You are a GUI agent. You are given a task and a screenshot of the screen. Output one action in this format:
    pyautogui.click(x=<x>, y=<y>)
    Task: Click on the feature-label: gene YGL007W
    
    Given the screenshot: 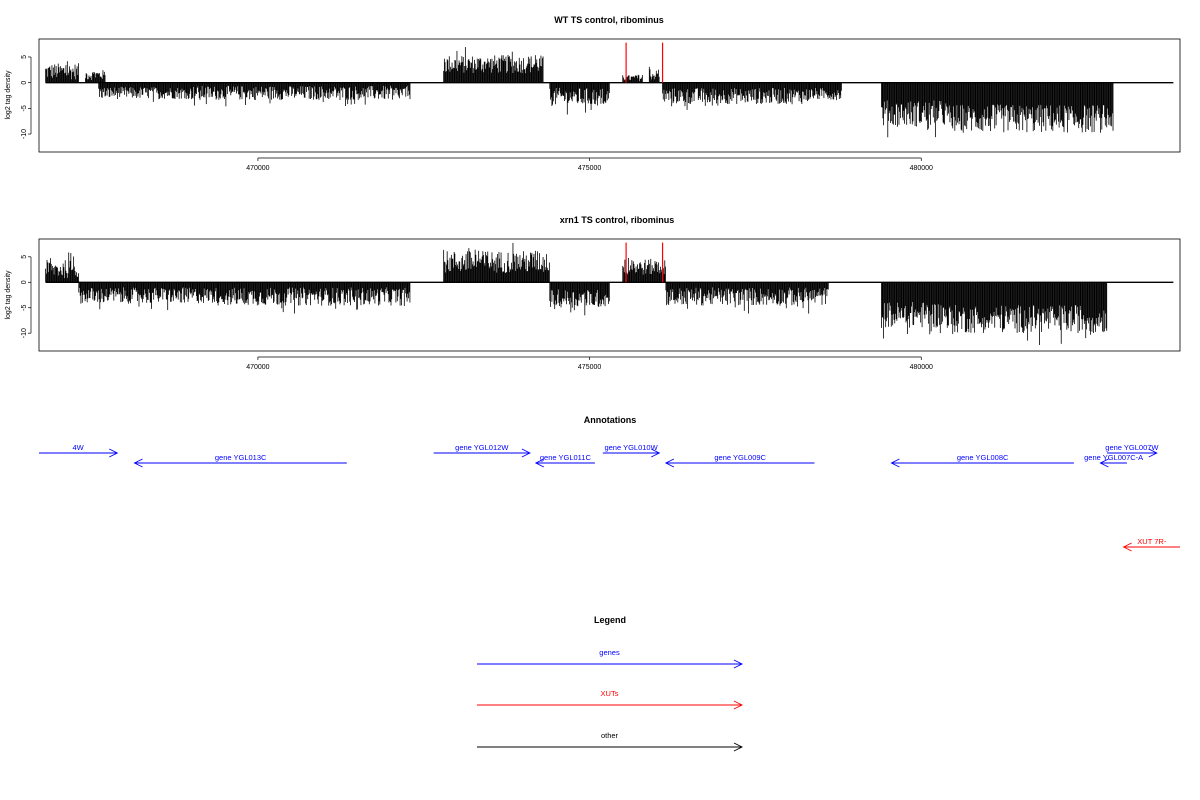 What is the action you would take?
    pyautogui.click(x=1132, y=447)
    